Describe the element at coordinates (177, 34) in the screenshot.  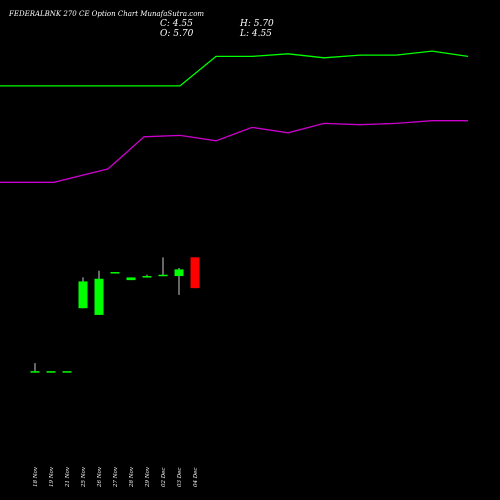
I see `open-value: O: 5.70` at that location.